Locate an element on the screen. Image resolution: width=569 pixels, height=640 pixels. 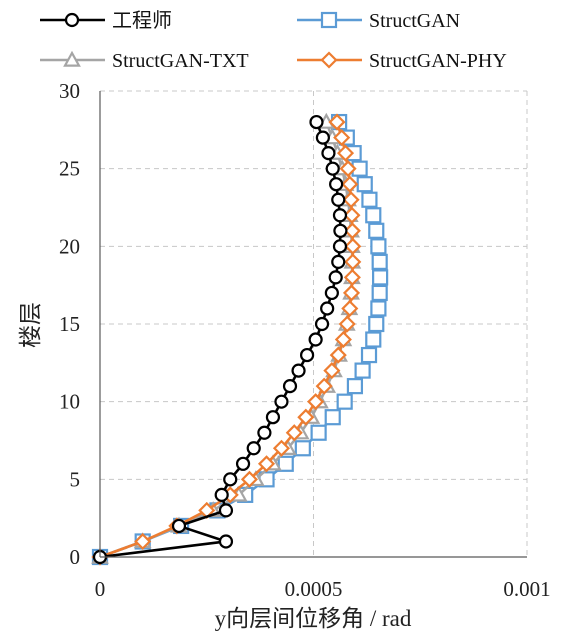
legend-item: StructGAN-TXT is located at coordinates (144, 61).